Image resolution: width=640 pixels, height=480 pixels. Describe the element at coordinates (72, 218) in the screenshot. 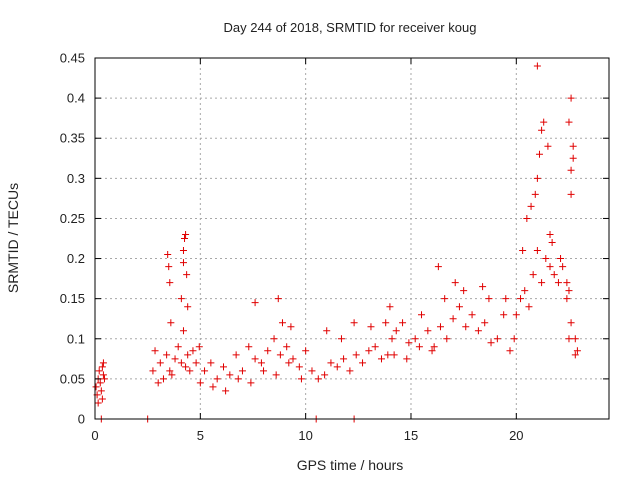

I see `y-tick-label: 0.25` at that location.